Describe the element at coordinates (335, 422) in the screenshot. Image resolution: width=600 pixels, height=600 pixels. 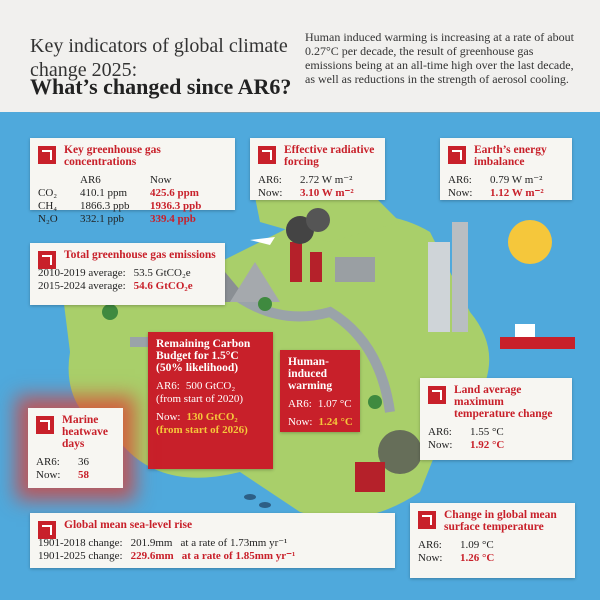
I see `row-value: 1.24 °C` at that location.